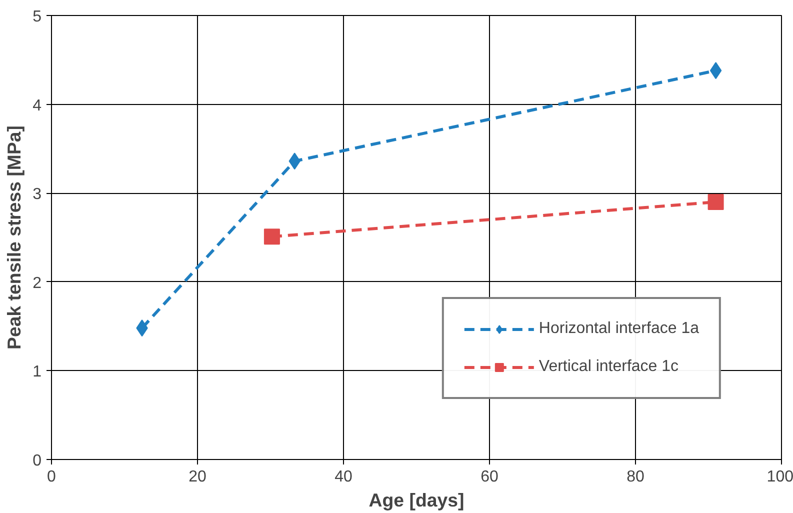  Describe the element at coordinates (37, 195) in the screenshot. I see `y-tick-label: 3` at that location.